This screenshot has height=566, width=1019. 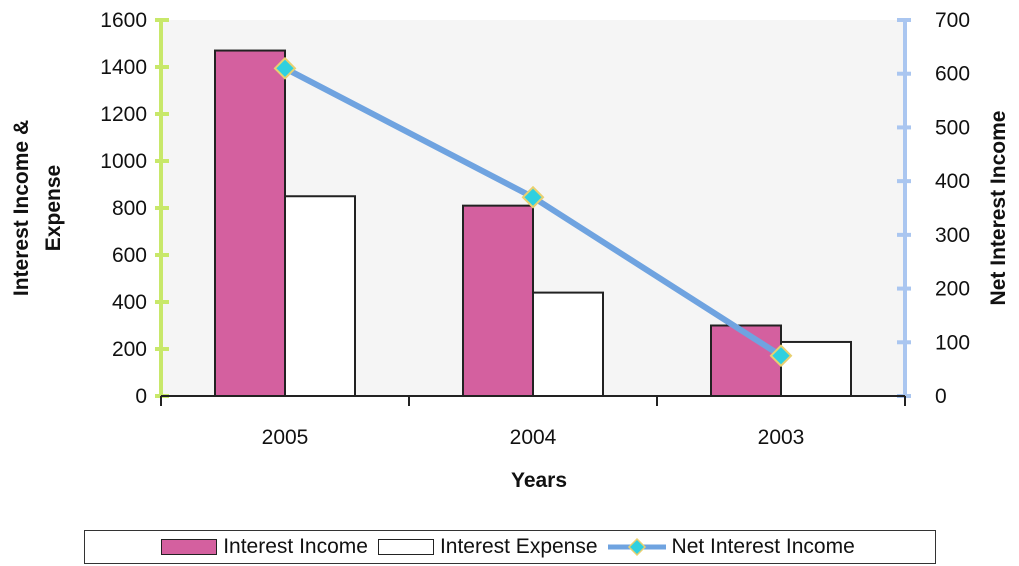 I want to click on left-tick-label: 200, so click(x=129, y=349).